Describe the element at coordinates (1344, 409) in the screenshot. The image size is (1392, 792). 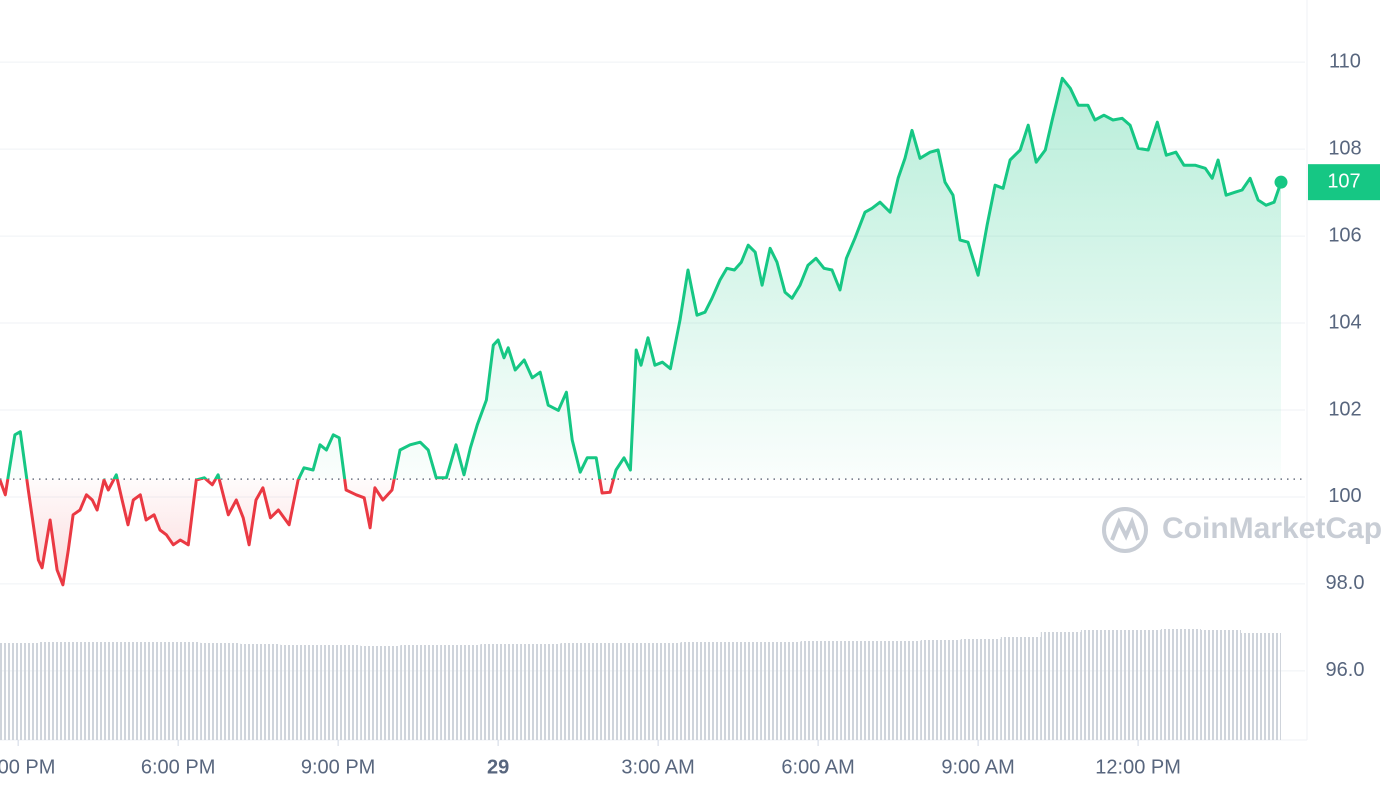
I see `y-tick-label: 102` at that location.